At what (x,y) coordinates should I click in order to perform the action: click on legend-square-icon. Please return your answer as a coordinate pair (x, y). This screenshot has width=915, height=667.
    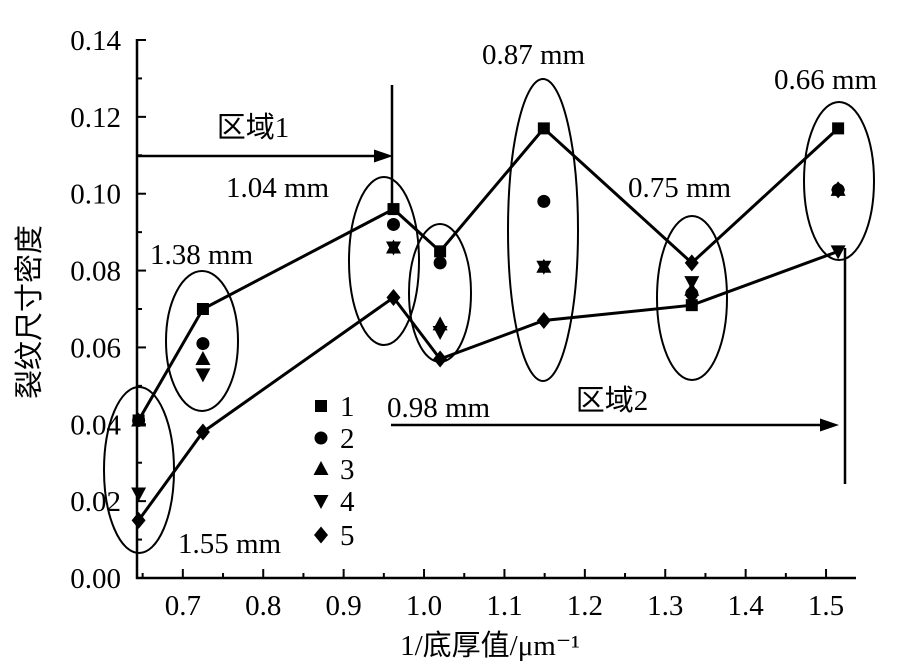
    Looking at the image, I should click on (321, 406).